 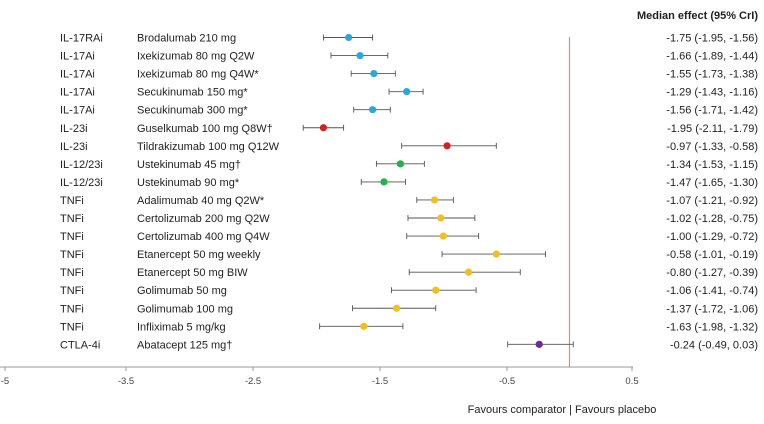 I want to click on favours-footer: Favours comparator | Favours placebo, so click(x=562, y=410).